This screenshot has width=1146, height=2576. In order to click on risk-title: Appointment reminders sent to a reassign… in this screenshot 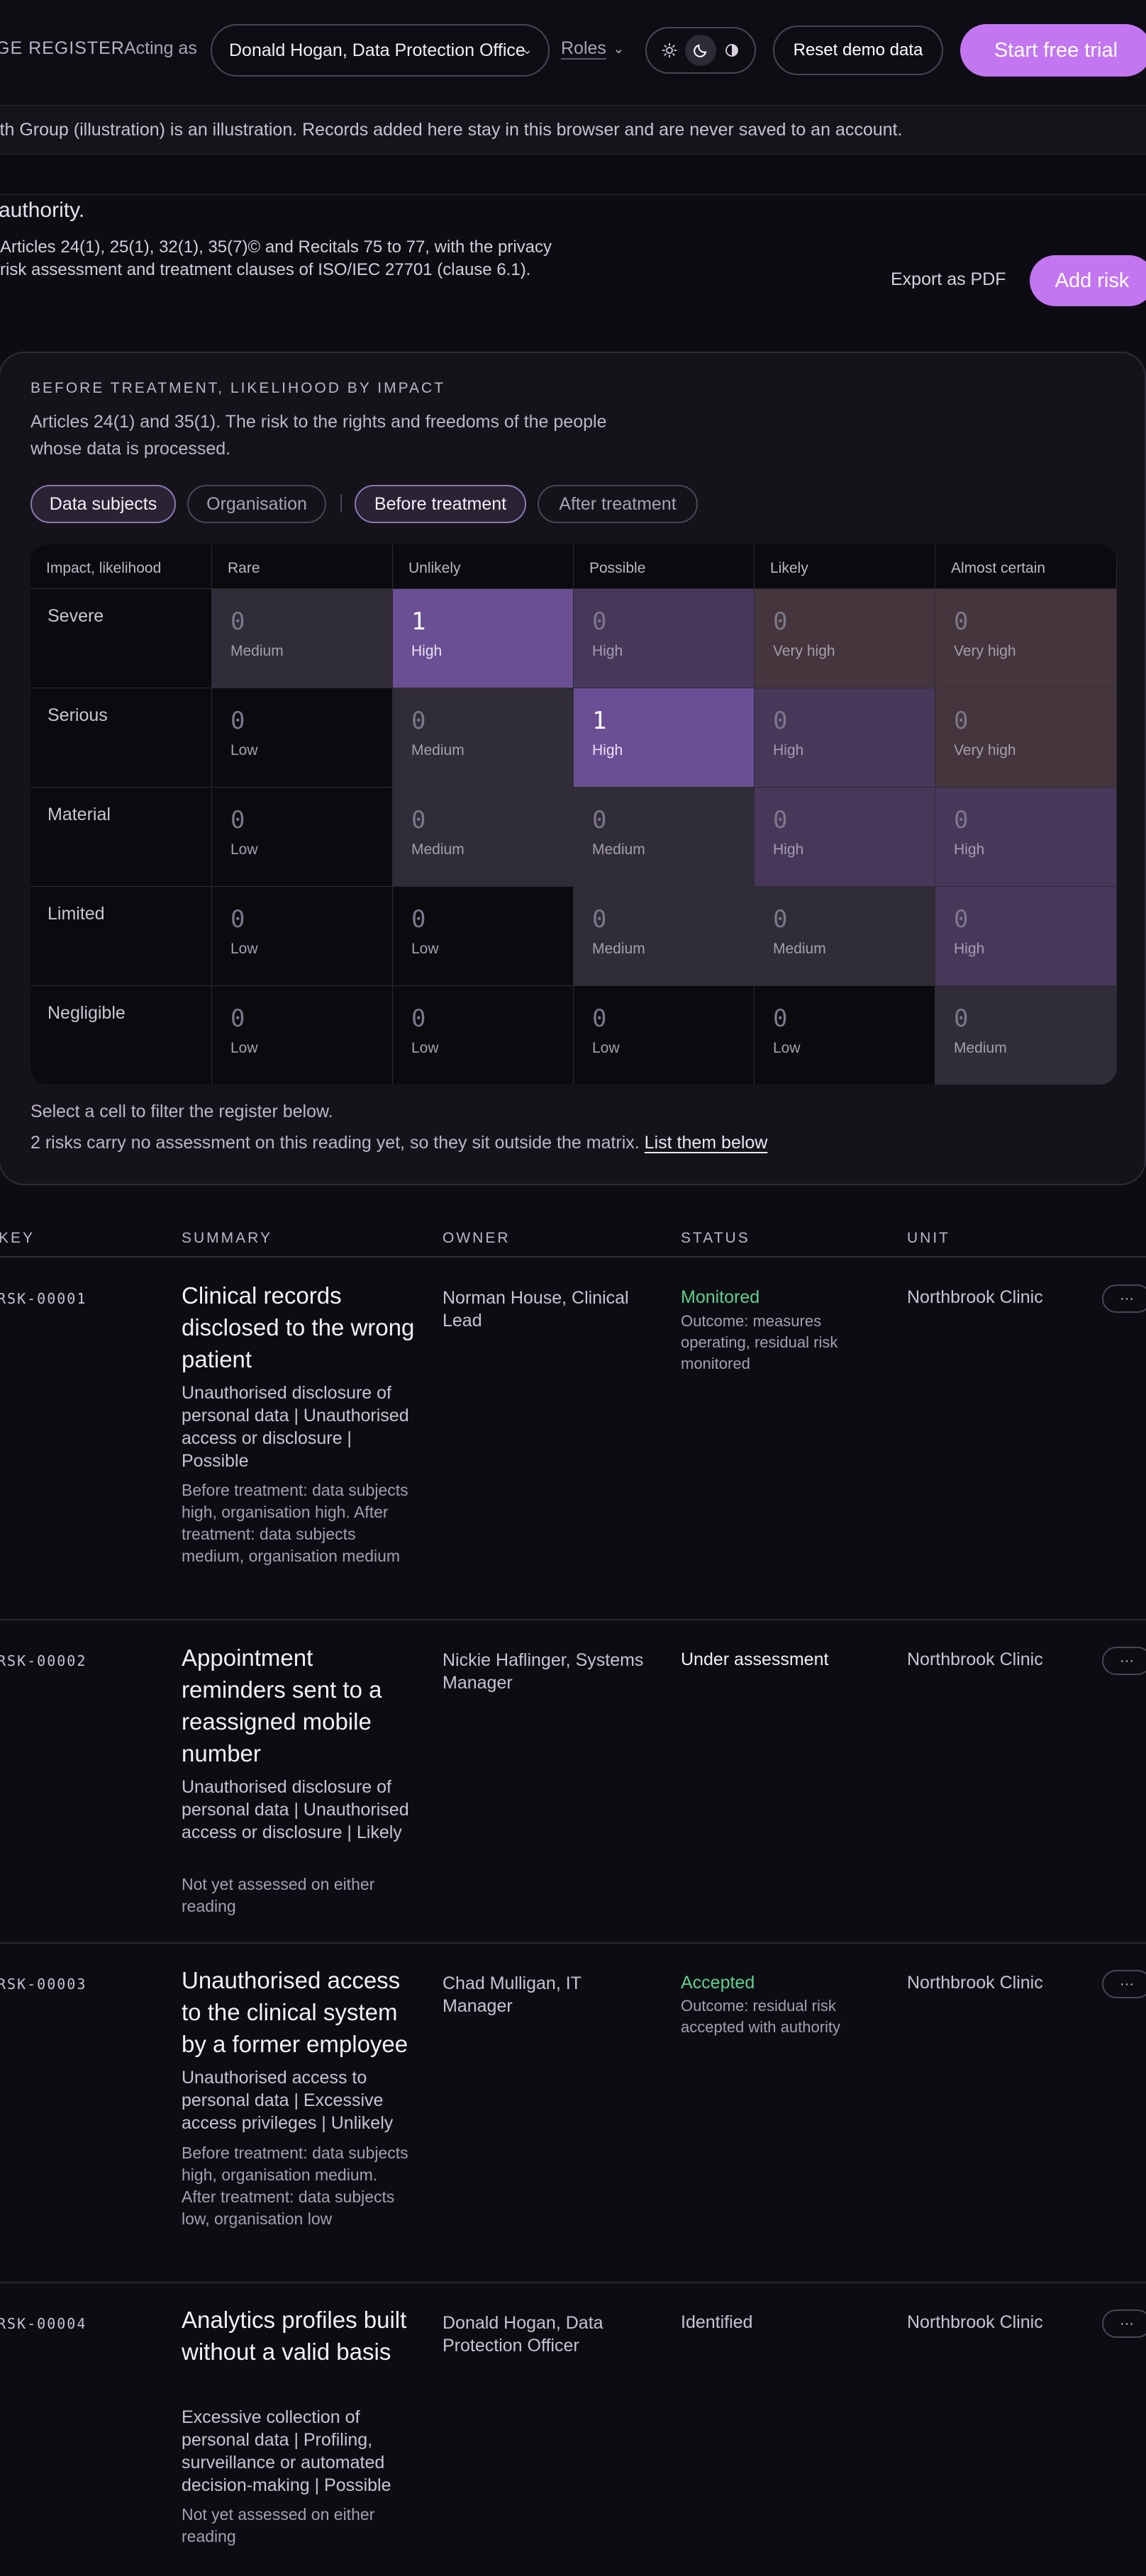, I will do `click(282, 1705)`.